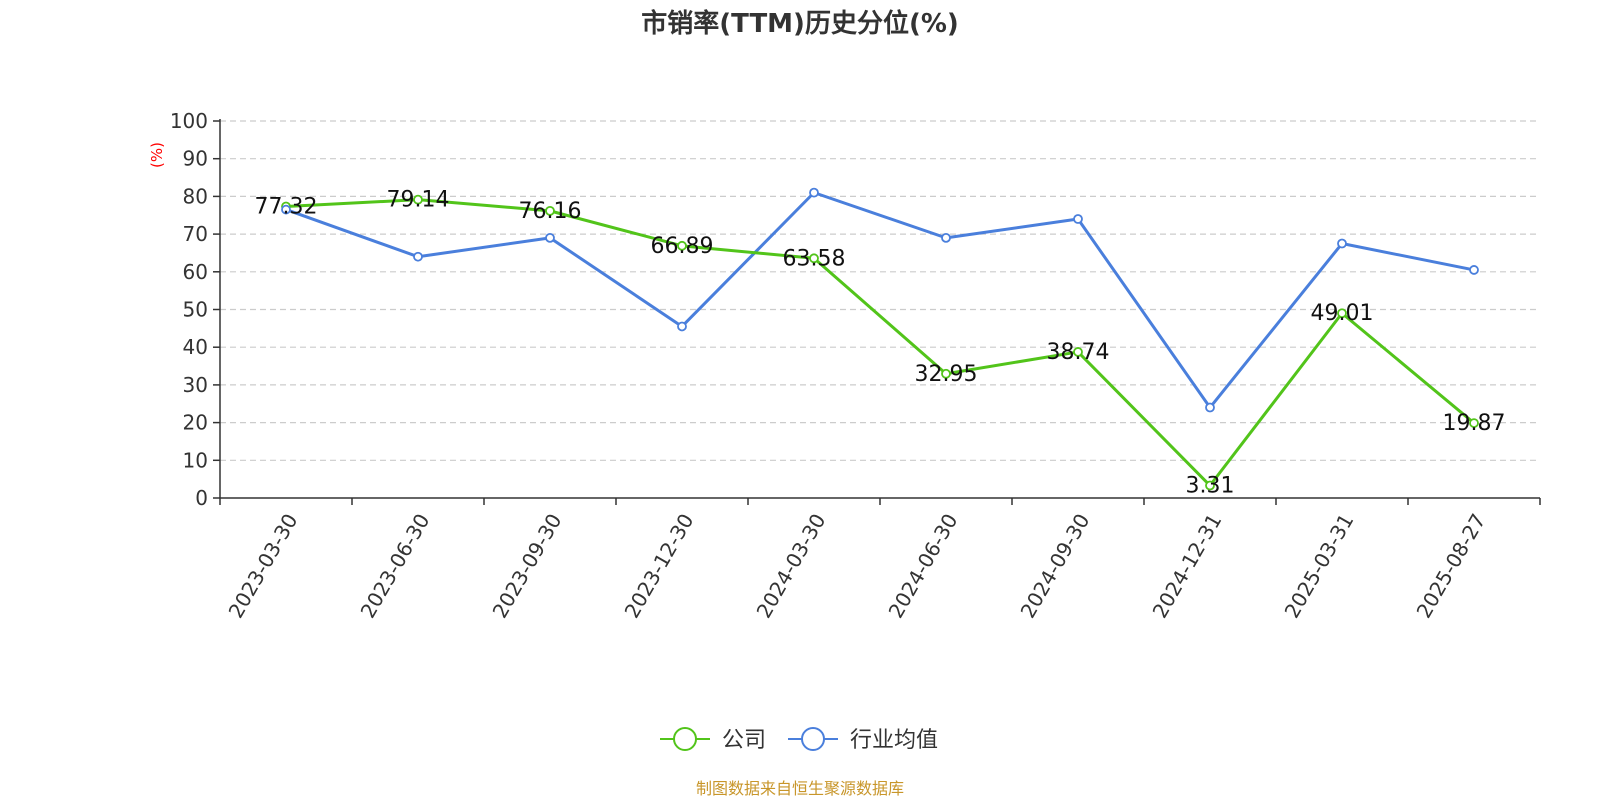 Image resolution: width=1600 pixels, height=800 pixels. What do you see at coordinates (527, 566) in the screenshot?
I see `x-tick-label: 2023-09-30` at bounding box center [527, 566].